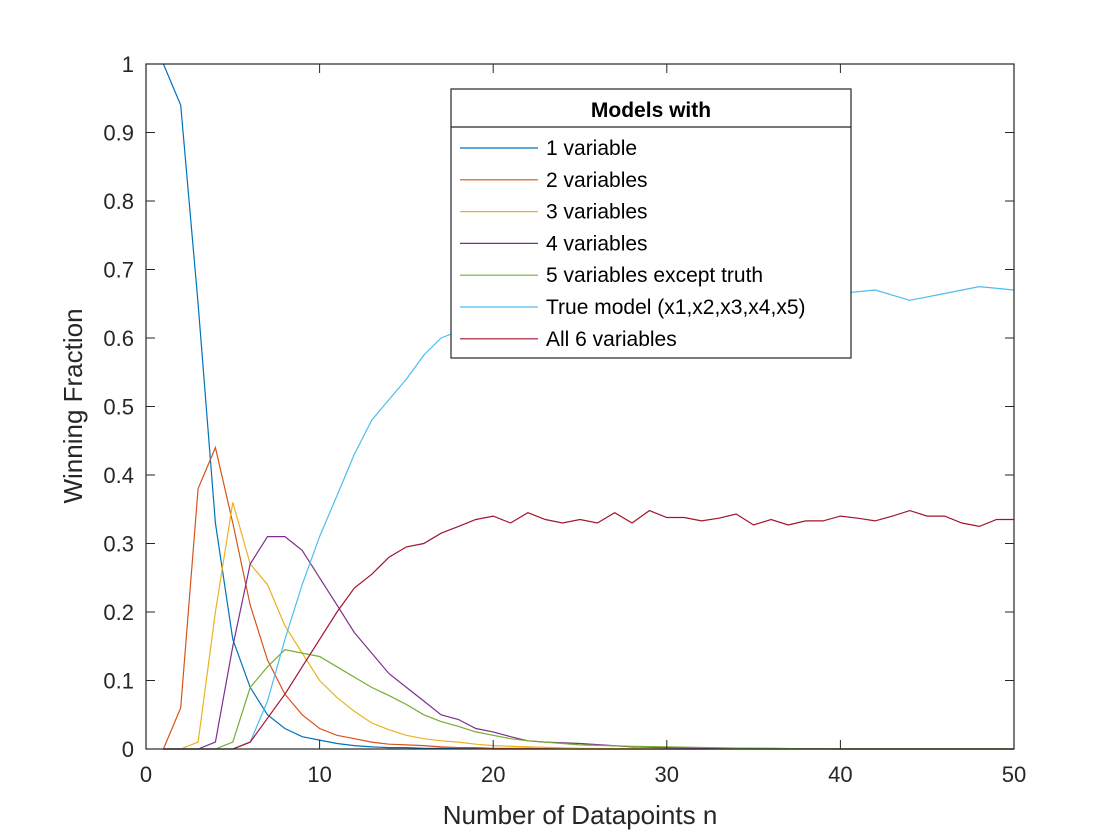  What do you see at coordinates (118, 270) in the screenshot?
I see `y-tick-label: 0.7` at bounding box center [118, 270].